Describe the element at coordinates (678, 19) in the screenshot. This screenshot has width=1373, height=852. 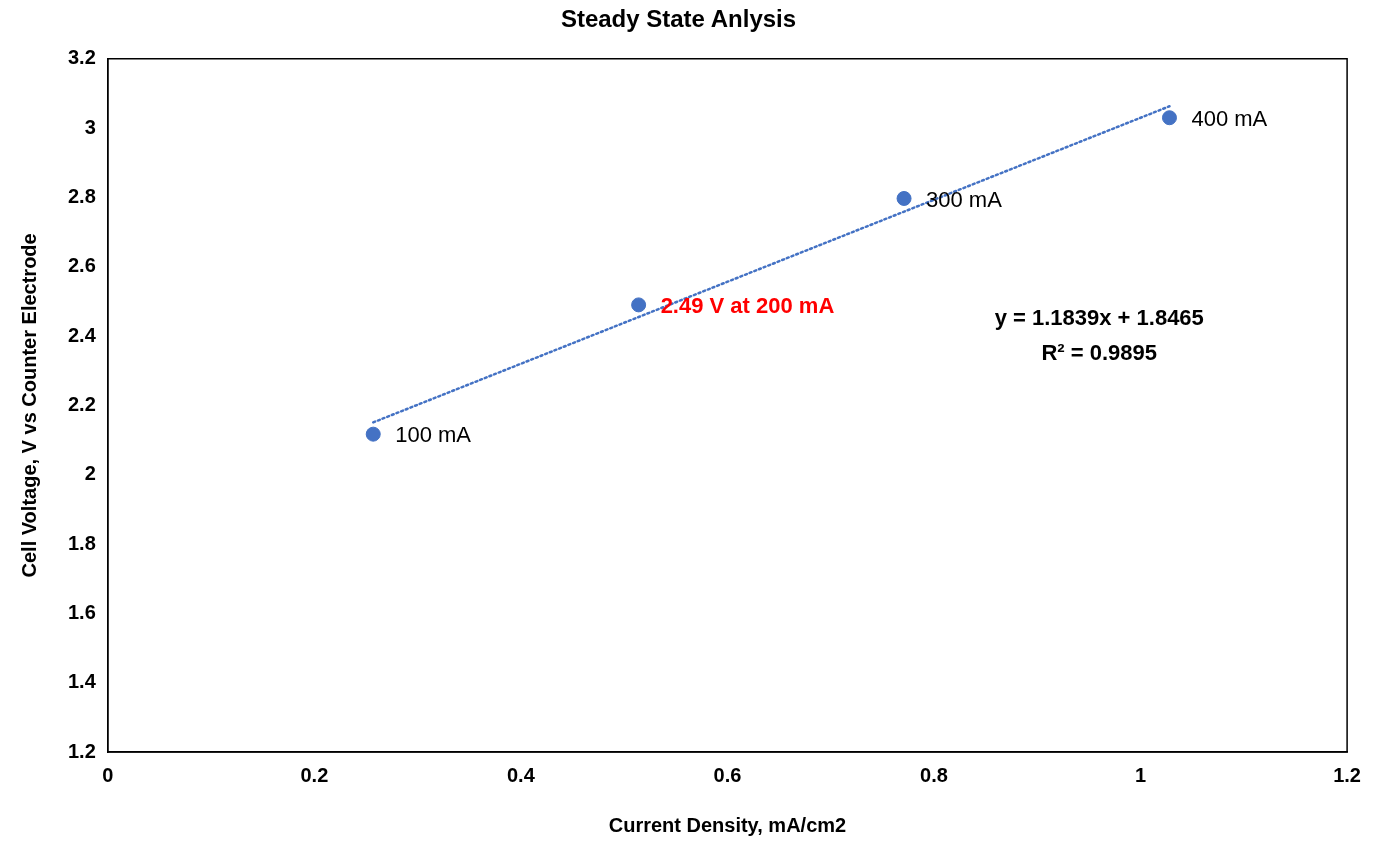
I see `chart-title: Steady State Anlysis` at that location.